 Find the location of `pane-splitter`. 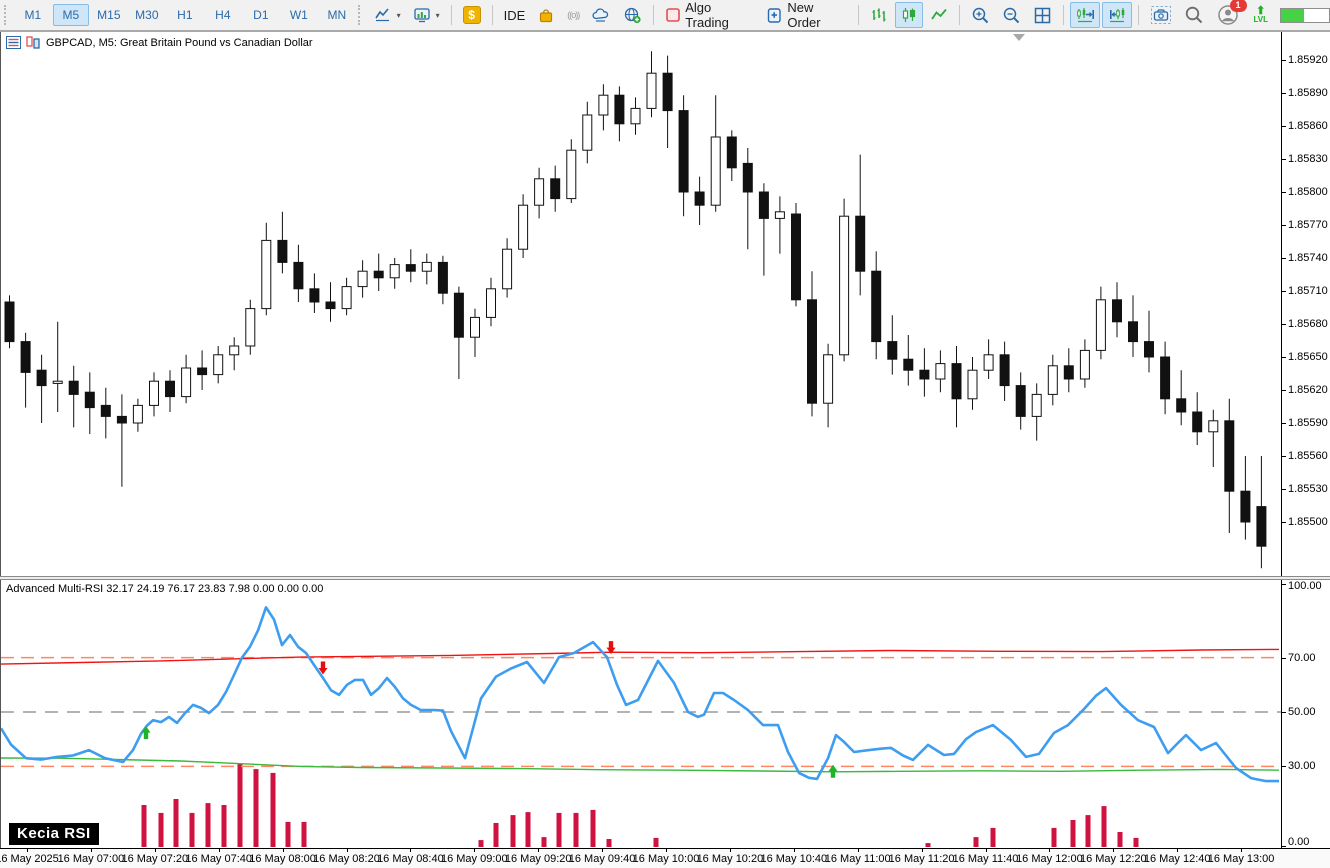

pane-splitter is located at coordinates (665, 578).